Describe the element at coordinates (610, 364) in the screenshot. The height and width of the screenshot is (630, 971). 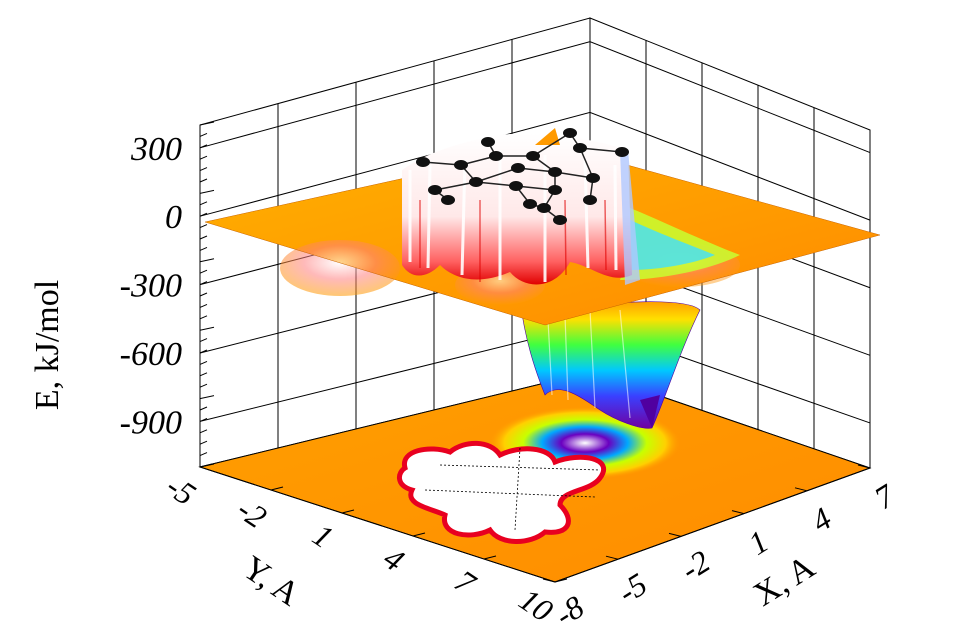
I see `potential-well` at that location.